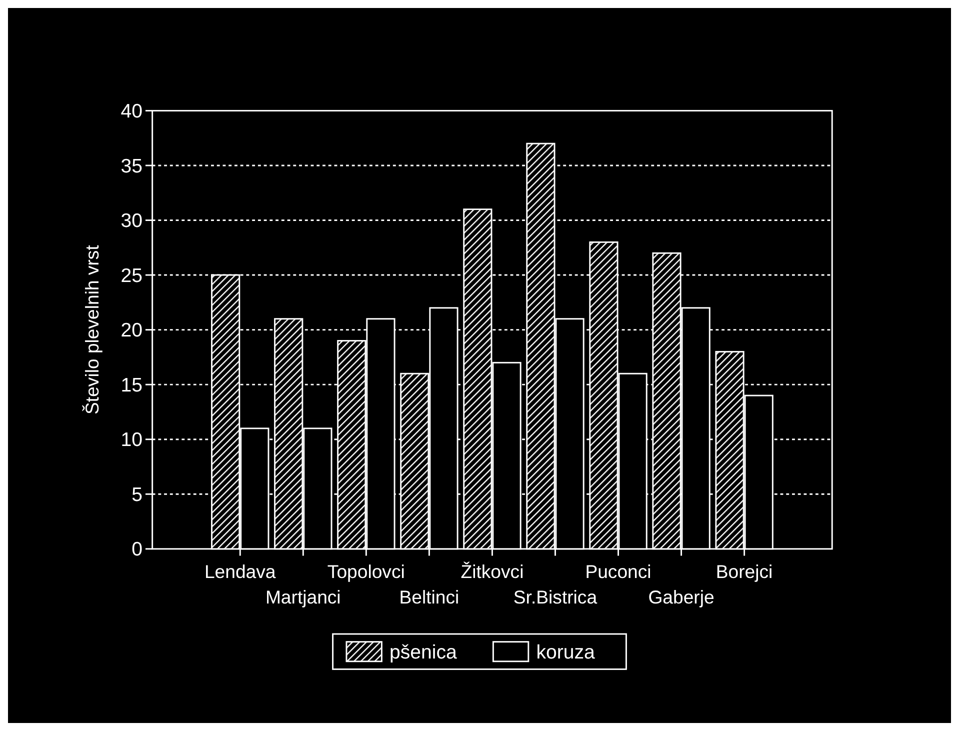 Image resolution: width=959 pixels, height=731 pixels. I want to click on x-tick-label: Žitkovci, so click(492, 571).